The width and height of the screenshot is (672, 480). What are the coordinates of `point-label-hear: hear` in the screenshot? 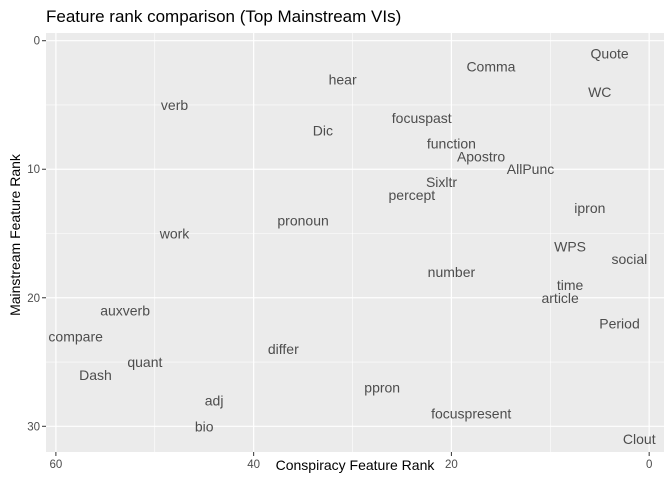 It's located at (343, 79).